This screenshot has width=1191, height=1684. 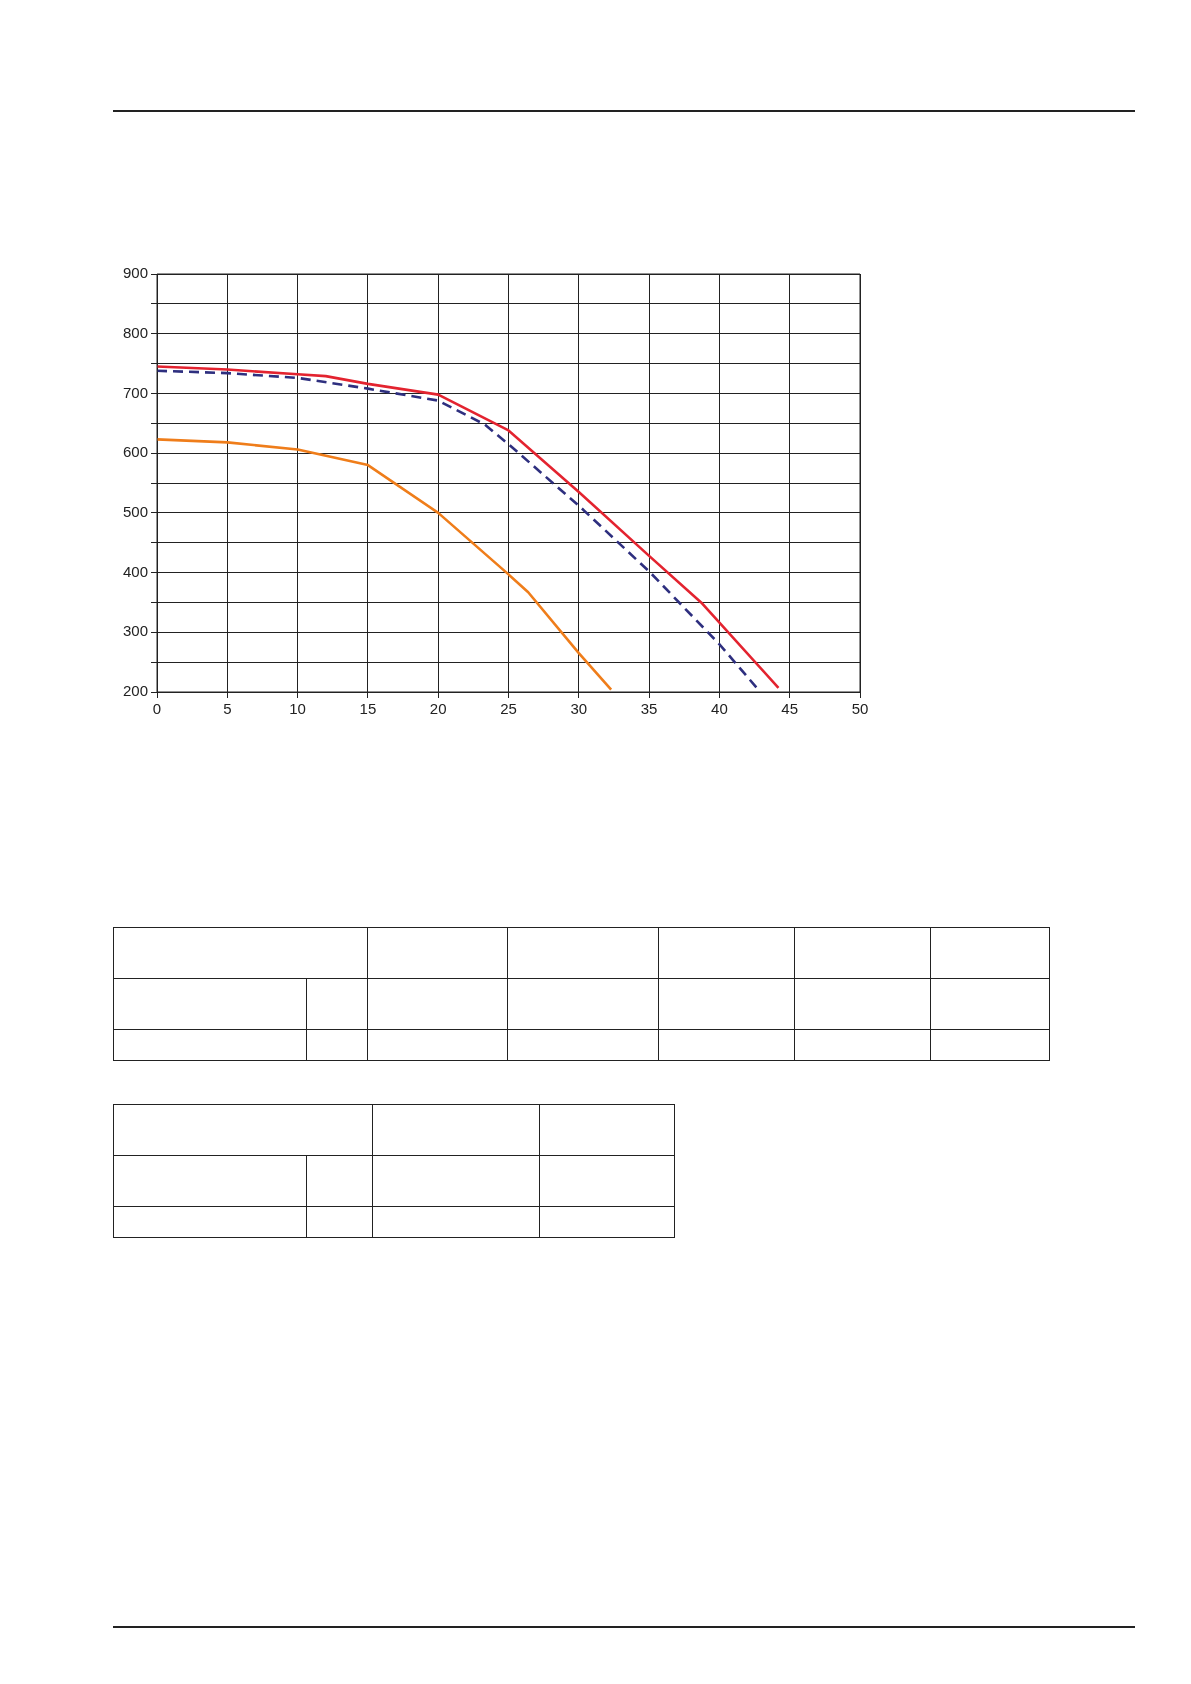 What do you see at coordinates (297, 709) in the screenshot?
I see `x-tick-label: 10` at bounding box center [297, 709].